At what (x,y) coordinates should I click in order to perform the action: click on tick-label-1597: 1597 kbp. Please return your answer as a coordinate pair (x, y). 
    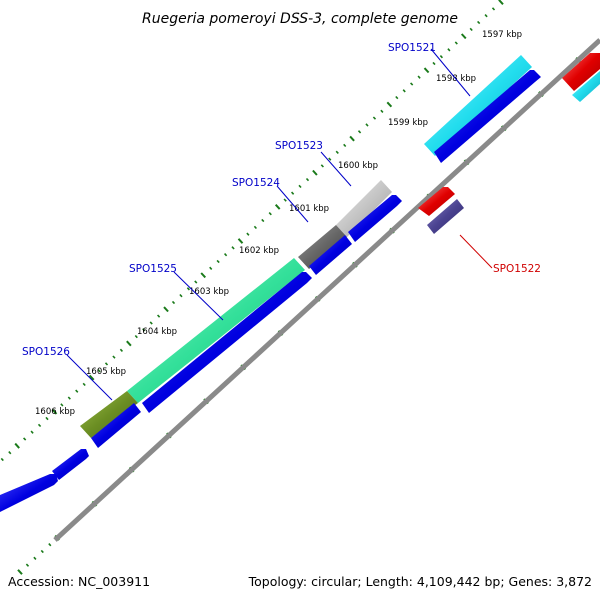
    Looking at the image, I should click on (502, 35).